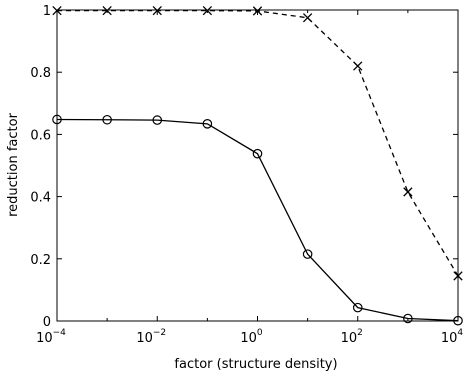  What do you see at coordinates (40, 73) in the screenshot?
I see `y-tick-label: 0.8` at bounding box center [40, 73].